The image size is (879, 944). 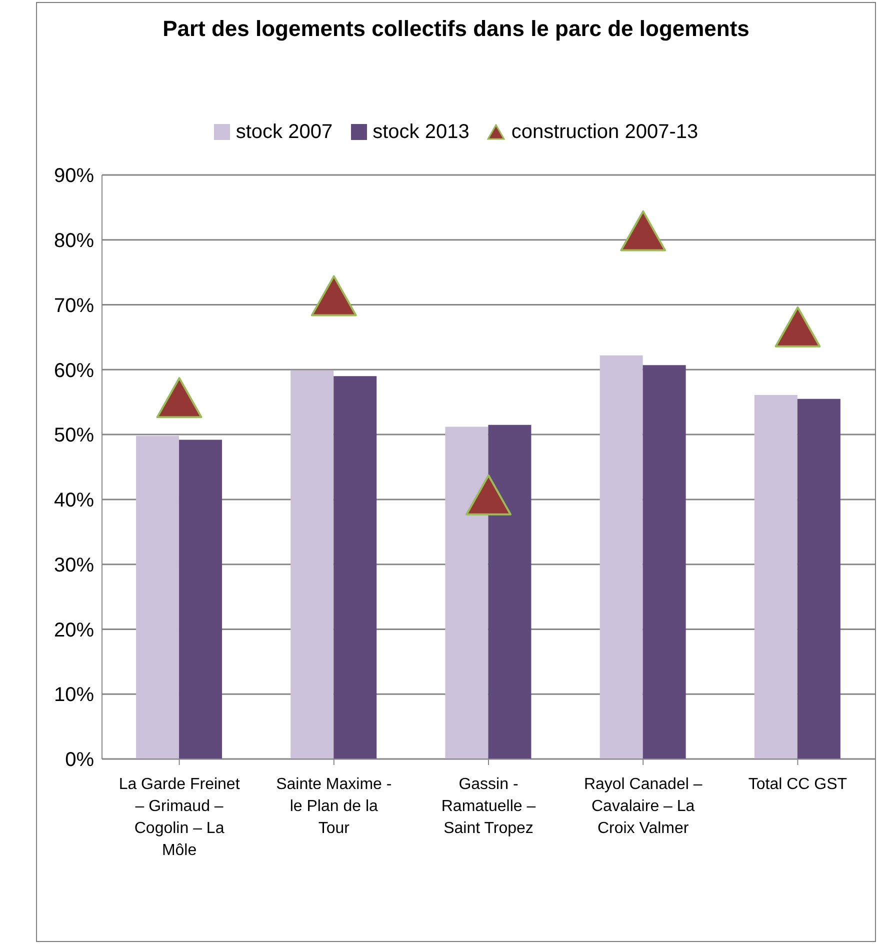 I want to click on y-tick-label: 70%, so click(x=74, y=305).